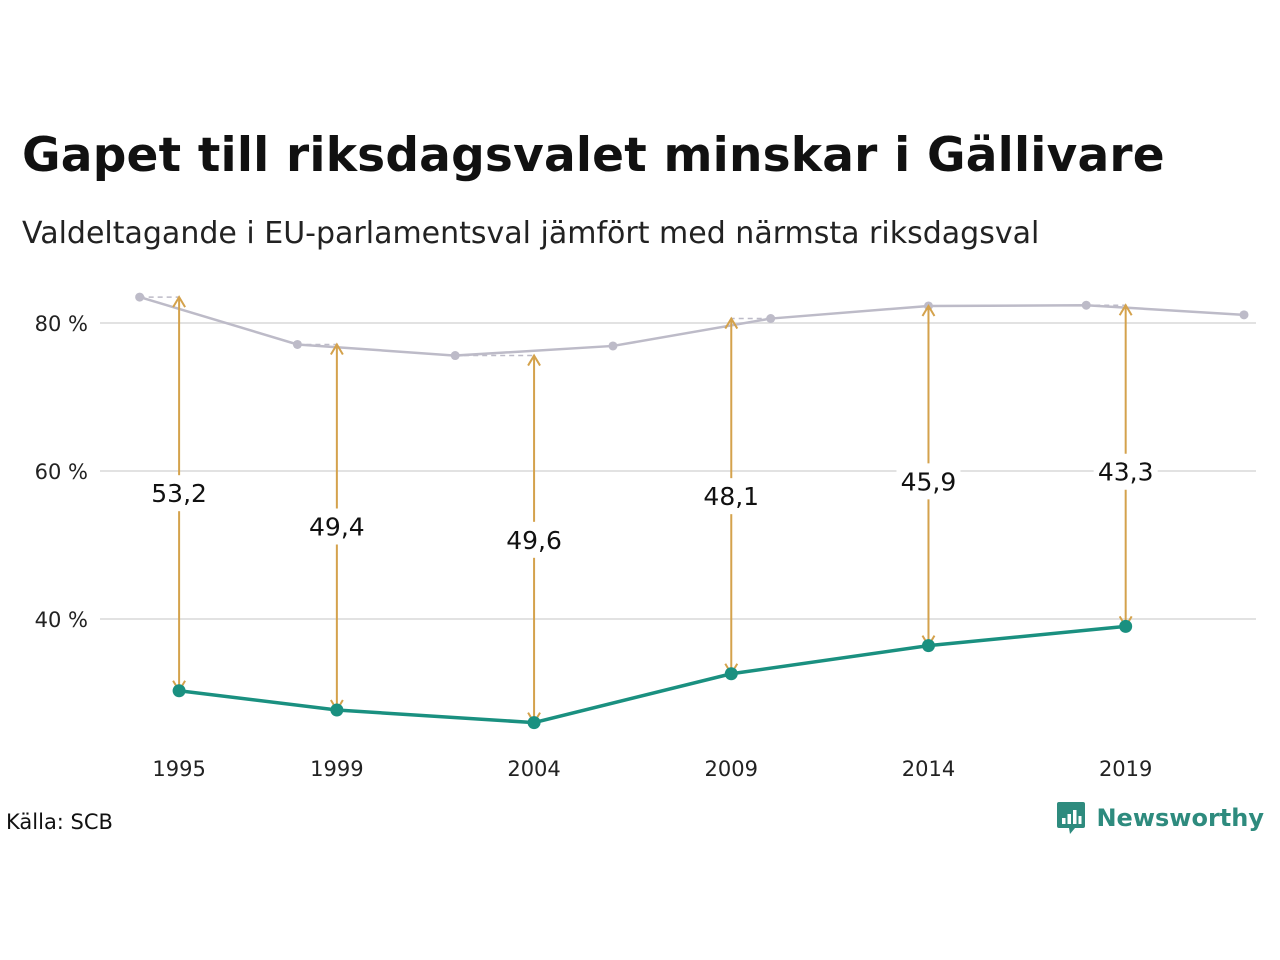 The width and height of the screenshot is (1280, 960). I want to click on source-note: Källa: SCB, so click(59, 822).